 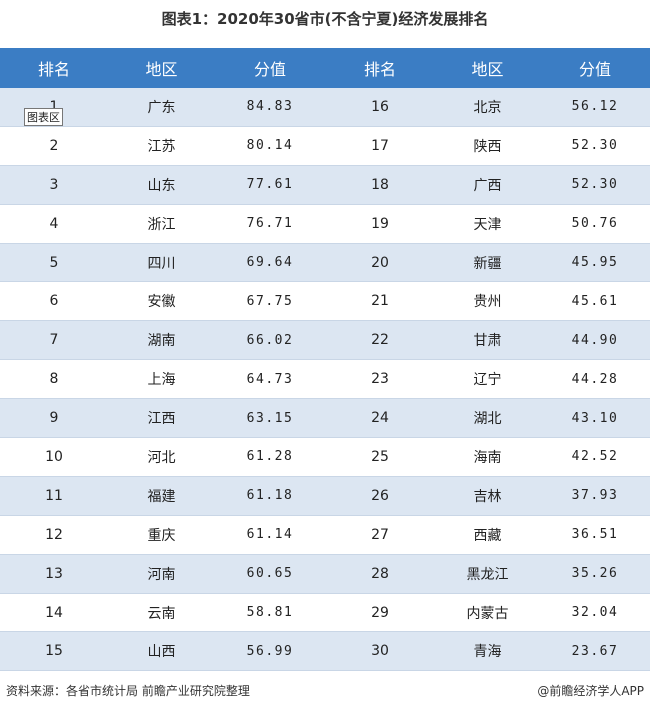 I want to click on table-cell: 25, so click(x=380, y=456).